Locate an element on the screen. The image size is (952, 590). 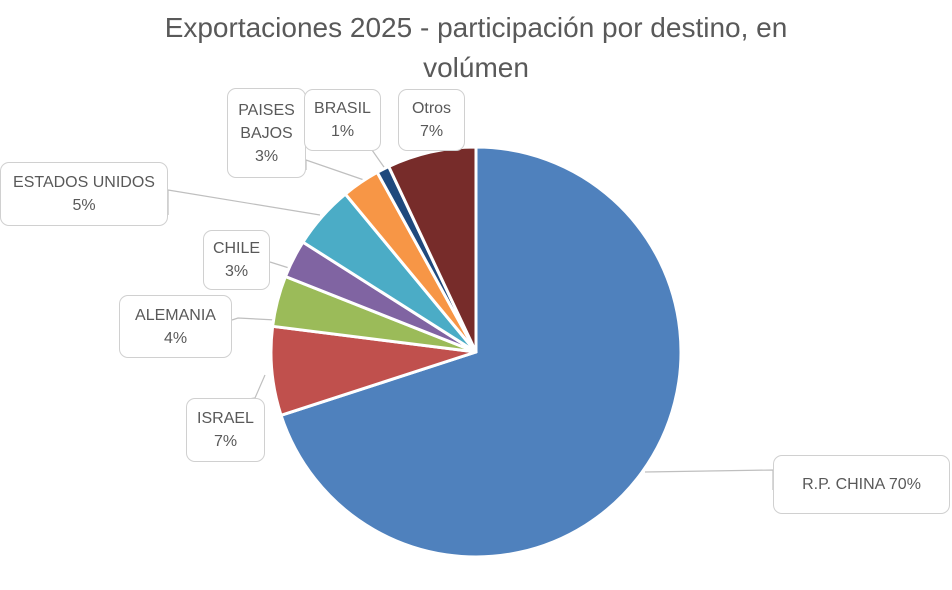
data-label-category: ISRAEL is located at coordinates (225, 418).